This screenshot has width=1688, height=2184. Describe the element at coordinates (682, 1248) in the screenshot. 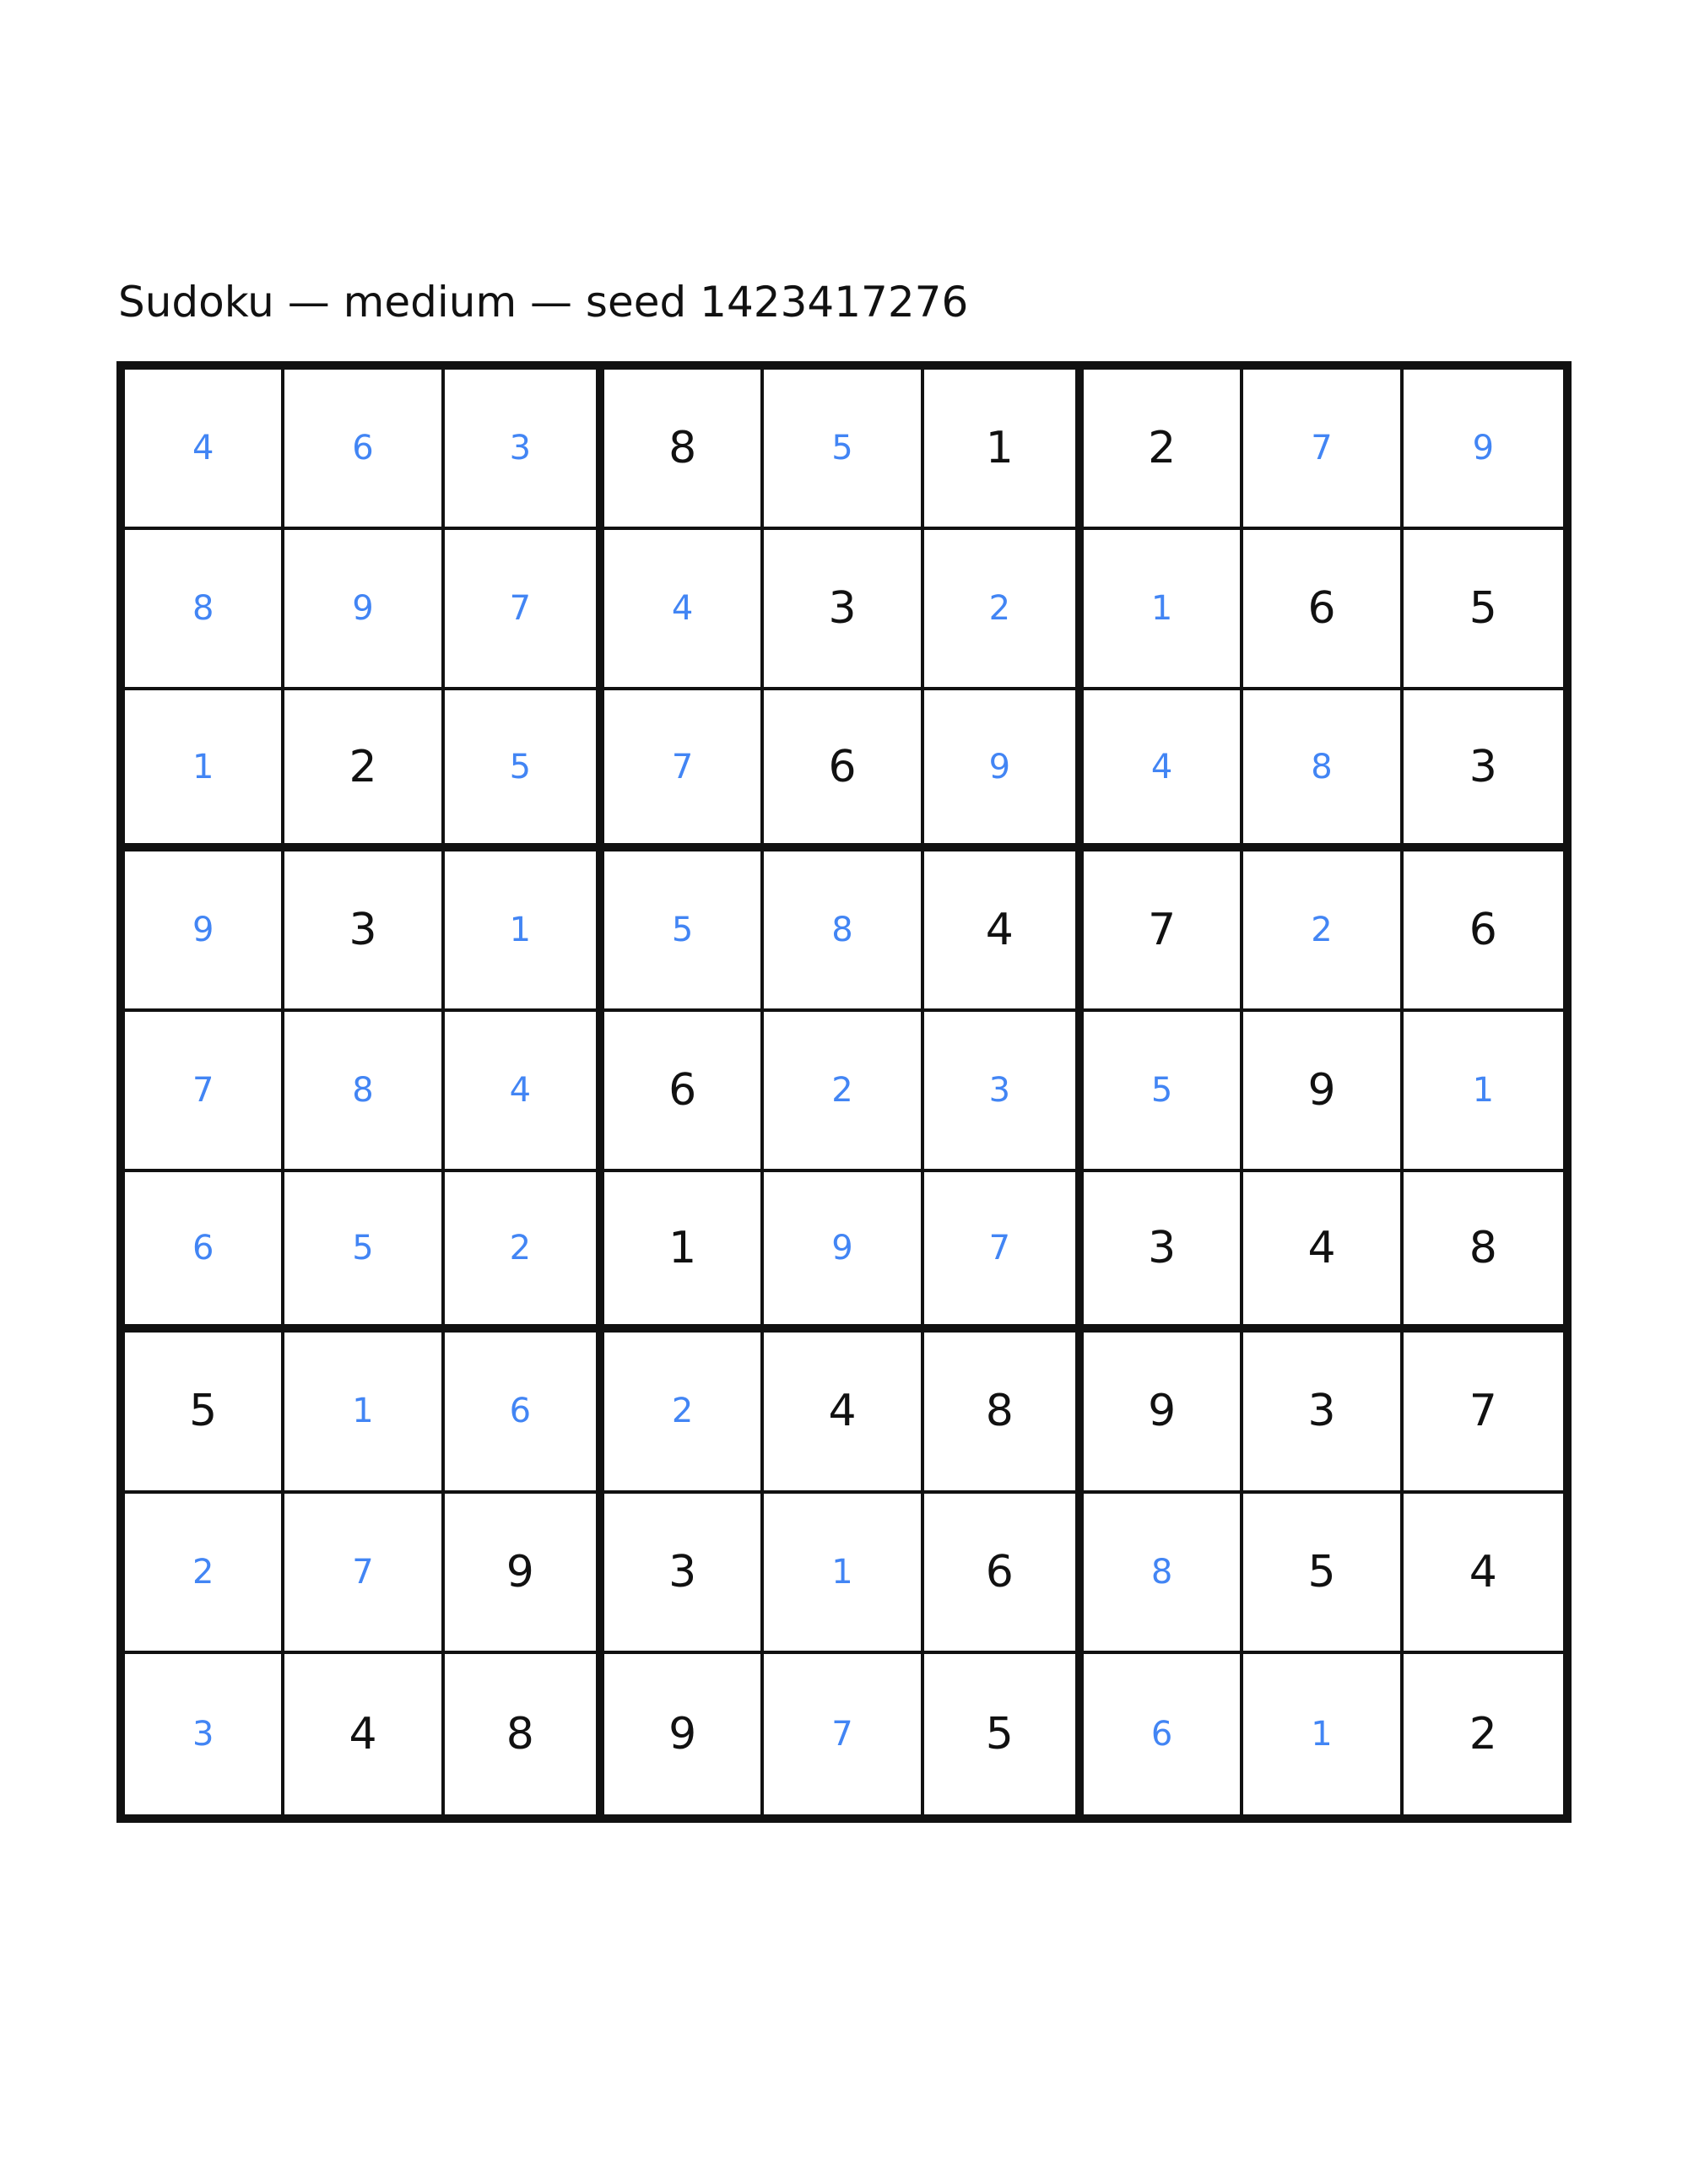

I see `given-digit: 1` at that location.